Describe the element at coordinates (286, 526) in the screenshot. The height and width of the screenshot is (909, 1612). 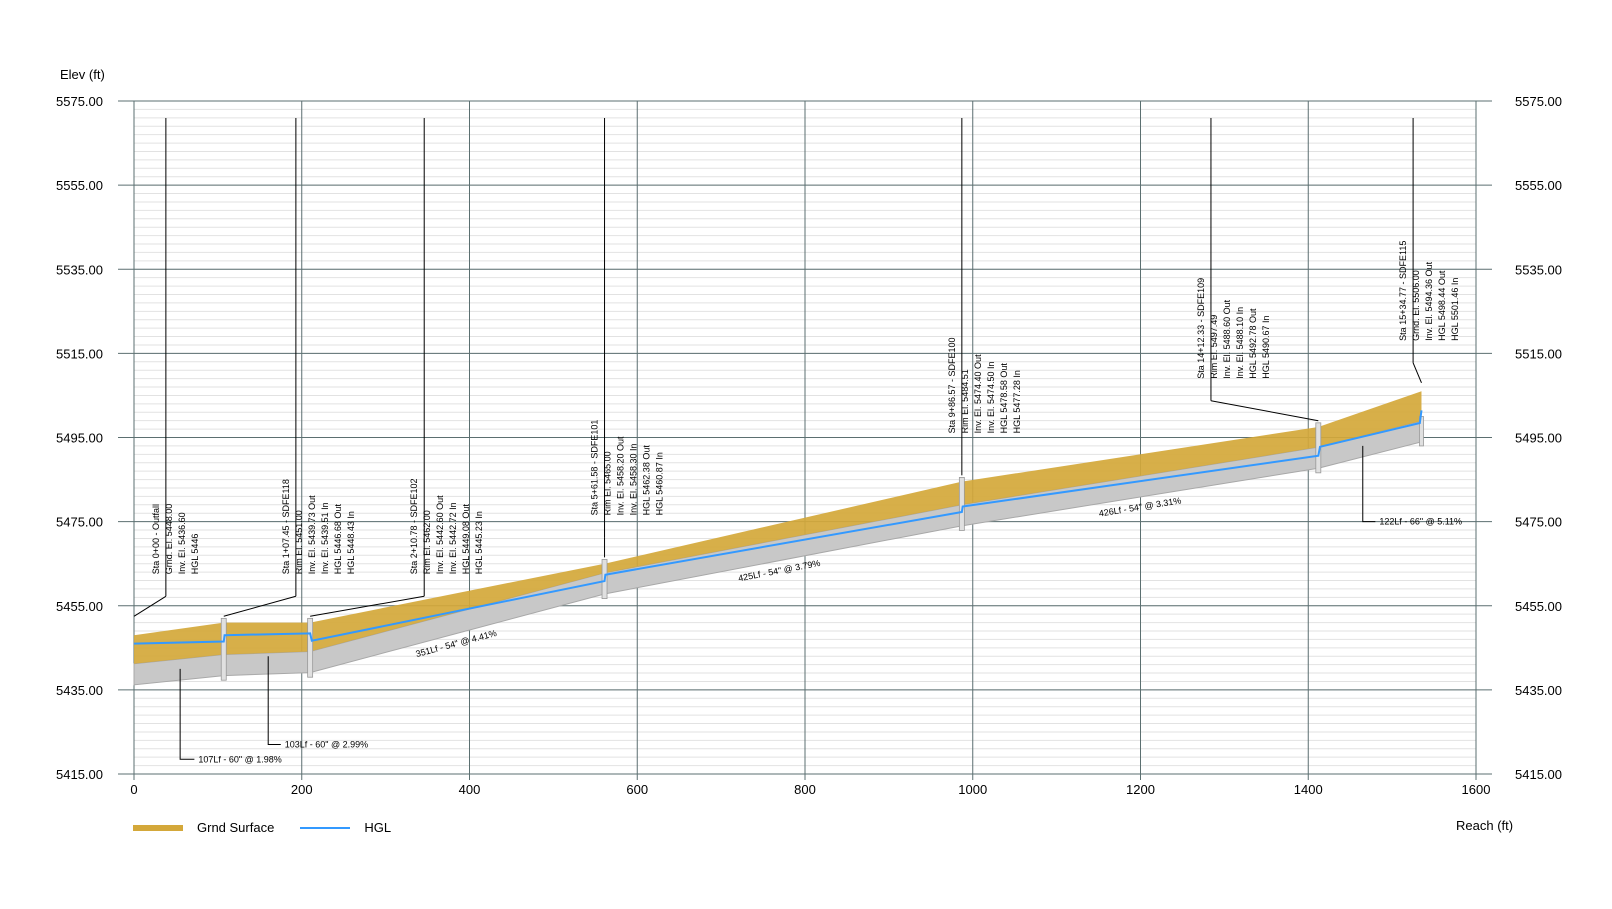
I see `structure-callout-text: Sta 1+07.45 - SDFE118` at that location.